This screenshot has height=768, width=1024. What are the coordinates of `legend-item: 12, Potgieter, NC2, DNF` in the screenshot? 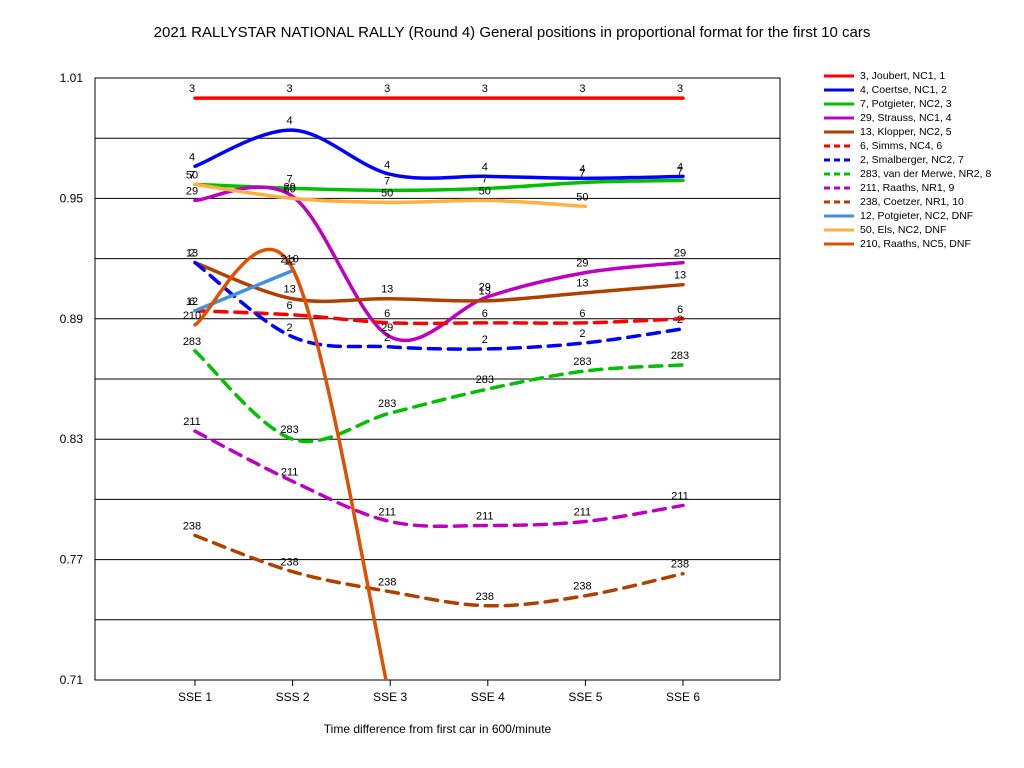 It's located at (922, 216).